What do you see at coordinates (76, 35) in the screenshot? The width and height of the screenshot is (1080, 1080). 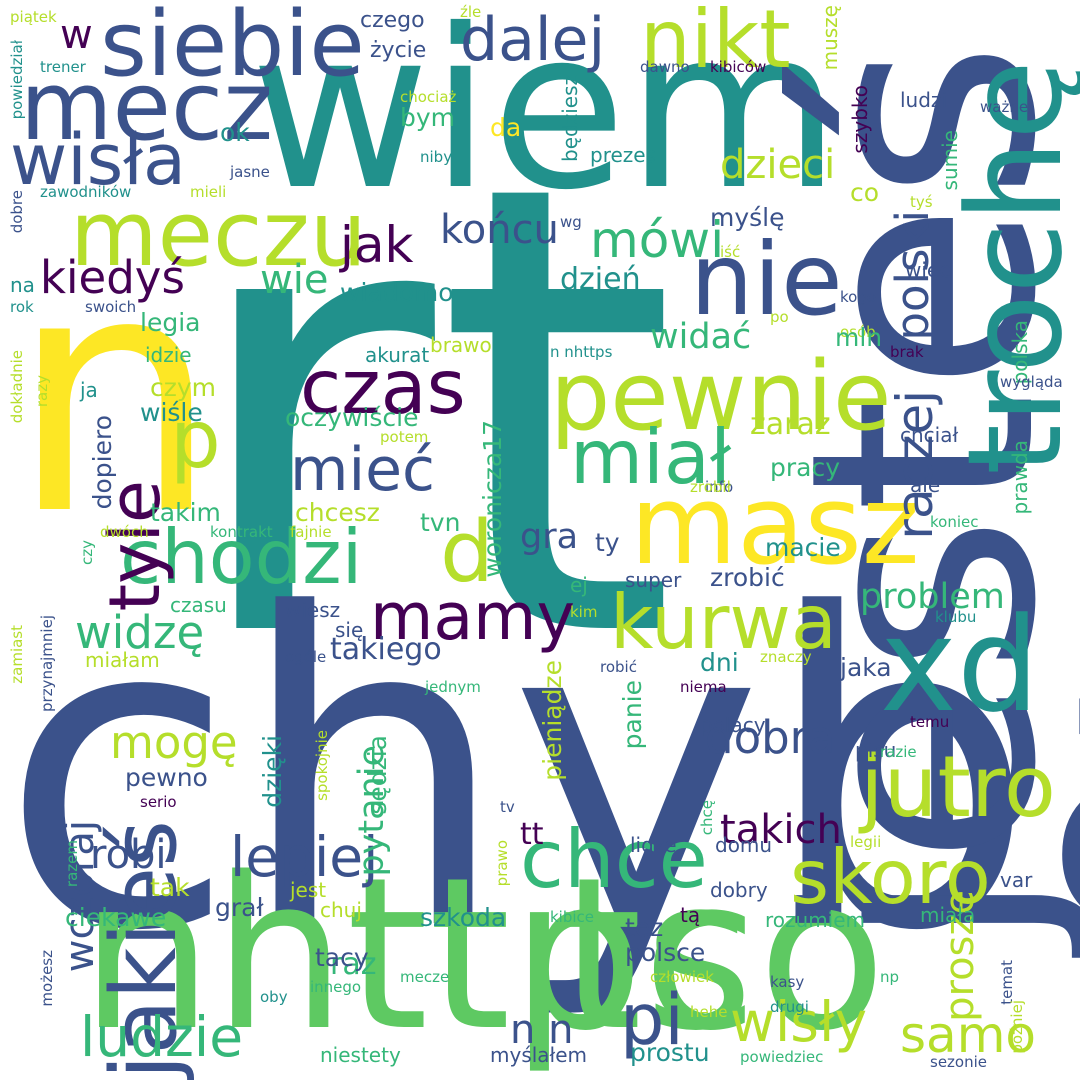 I see `word: w` at bounding box center [76, 35].